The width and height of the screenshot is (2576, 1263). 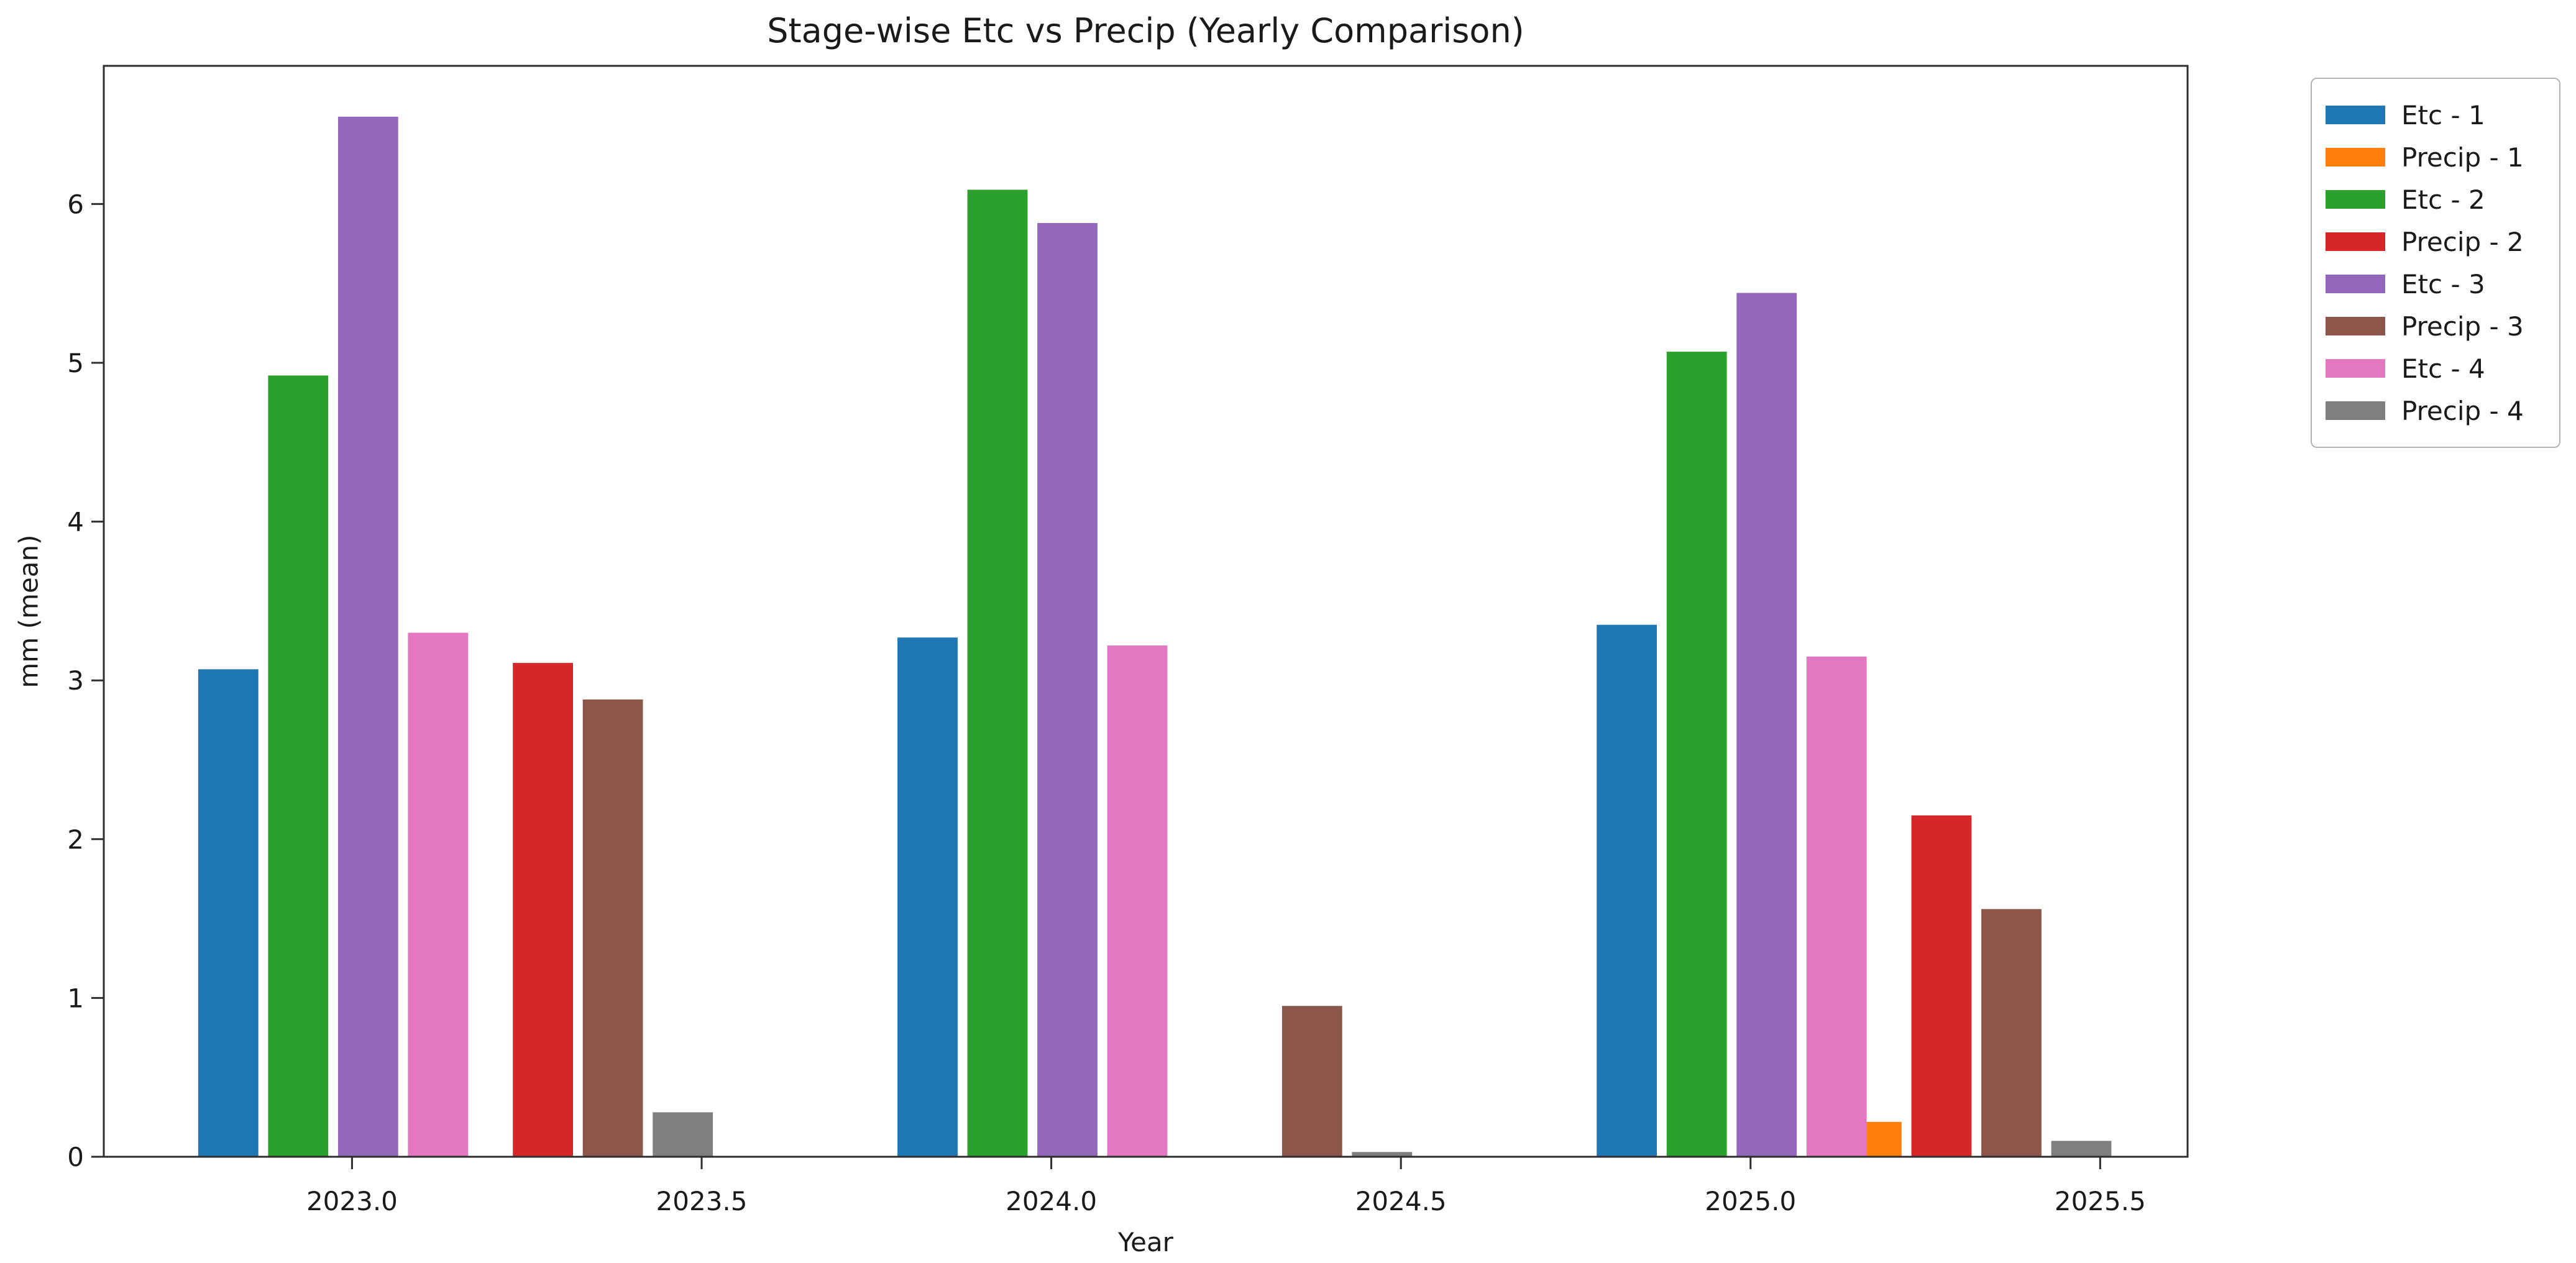 I want to click on legend-label-precip-2: Precip - 2, so click(x=2462, y=242).